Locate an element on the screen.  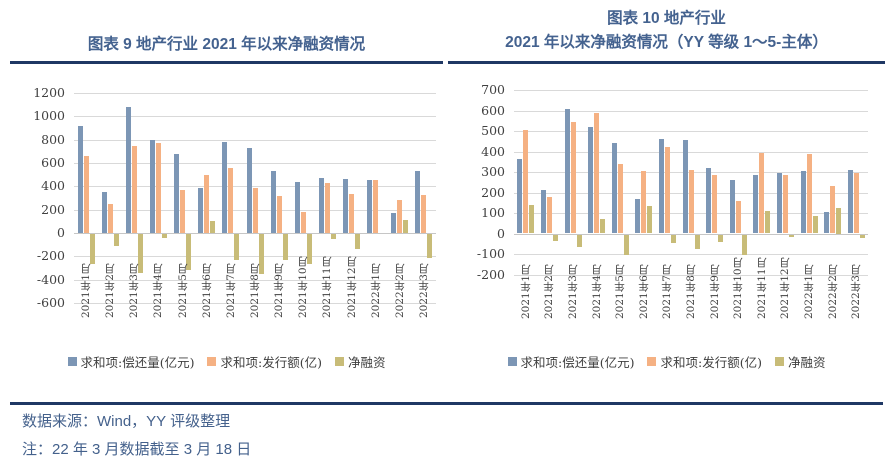
x-tick-label: 2021年1月 is located at coordinates (526, 291).